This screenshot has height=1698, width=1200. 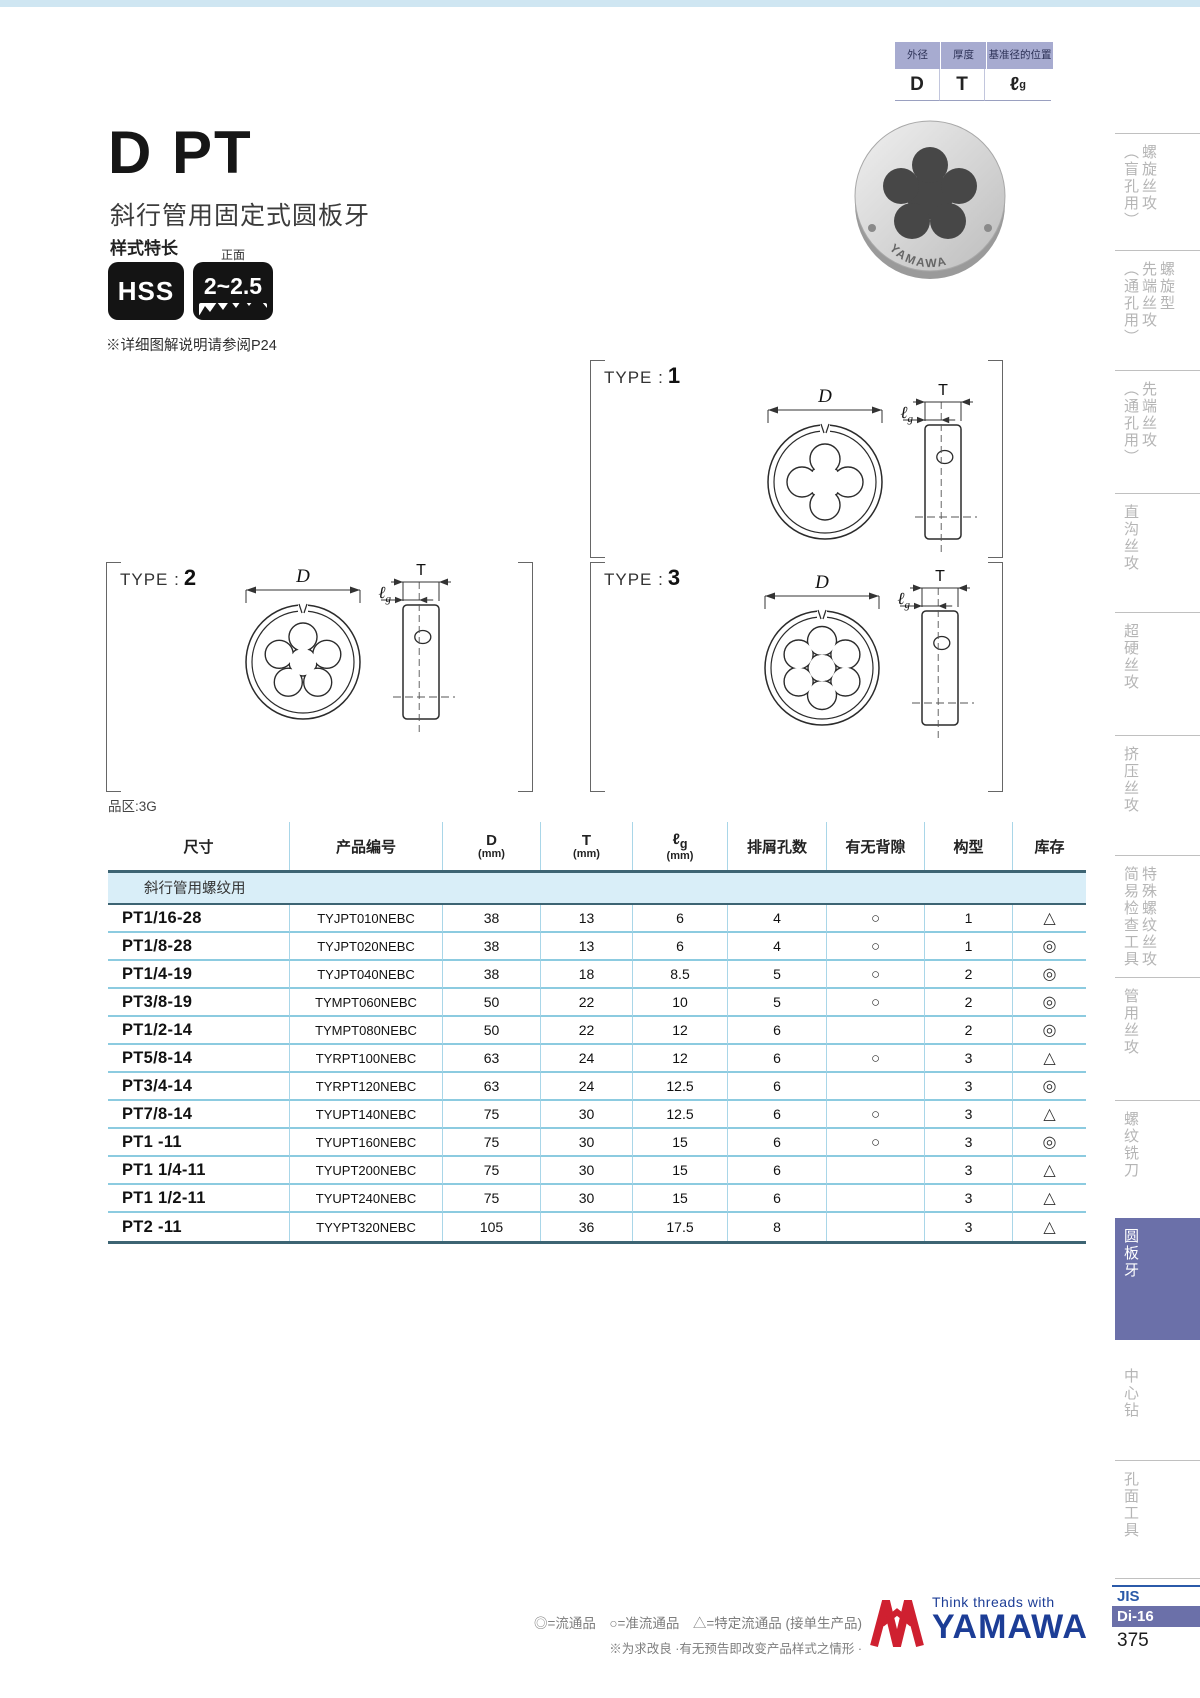 I want to click on cell-product-code: TYRPT100NEBC, so click(x=366, y=1059).